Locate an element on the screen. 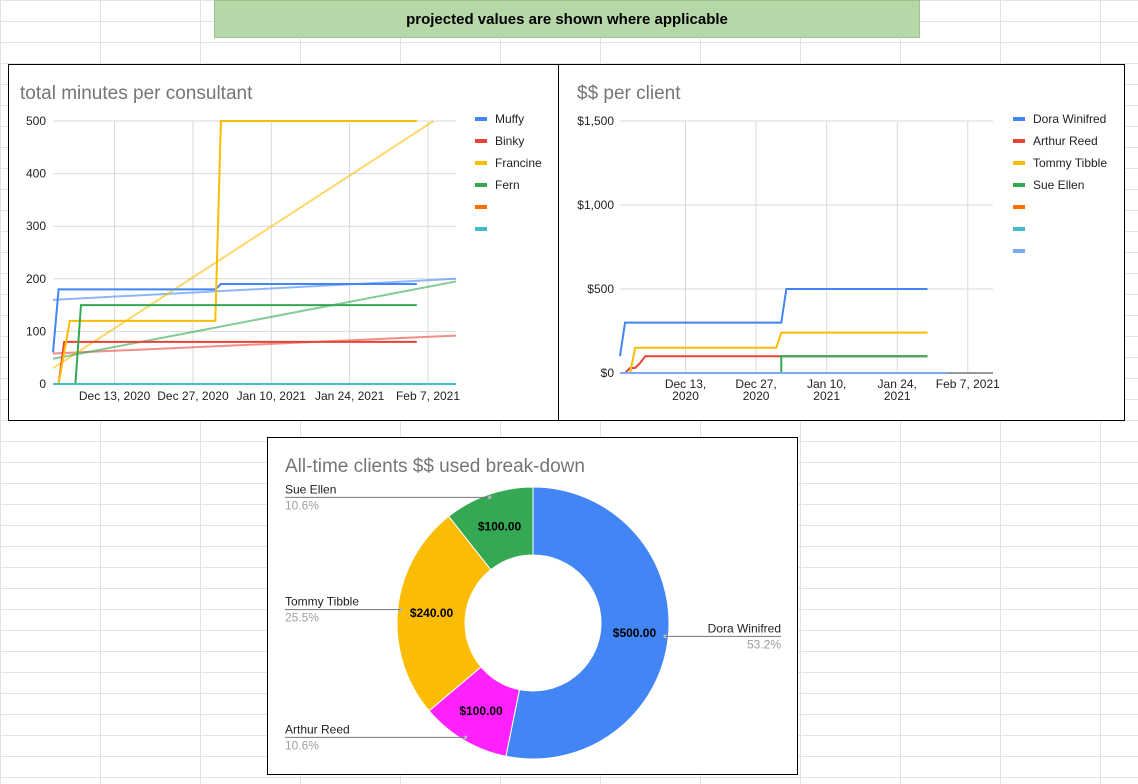  y-tick-label: $500 is located at coordinates (600, 289).